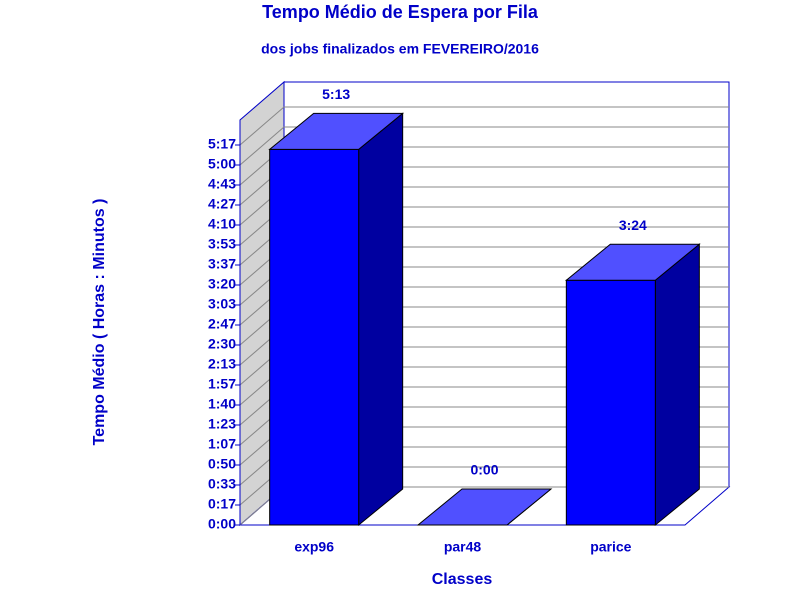  Describe the element at coordinates (222, 324) in the screenshot. I see `y-tick-label: 2:47` at that location.